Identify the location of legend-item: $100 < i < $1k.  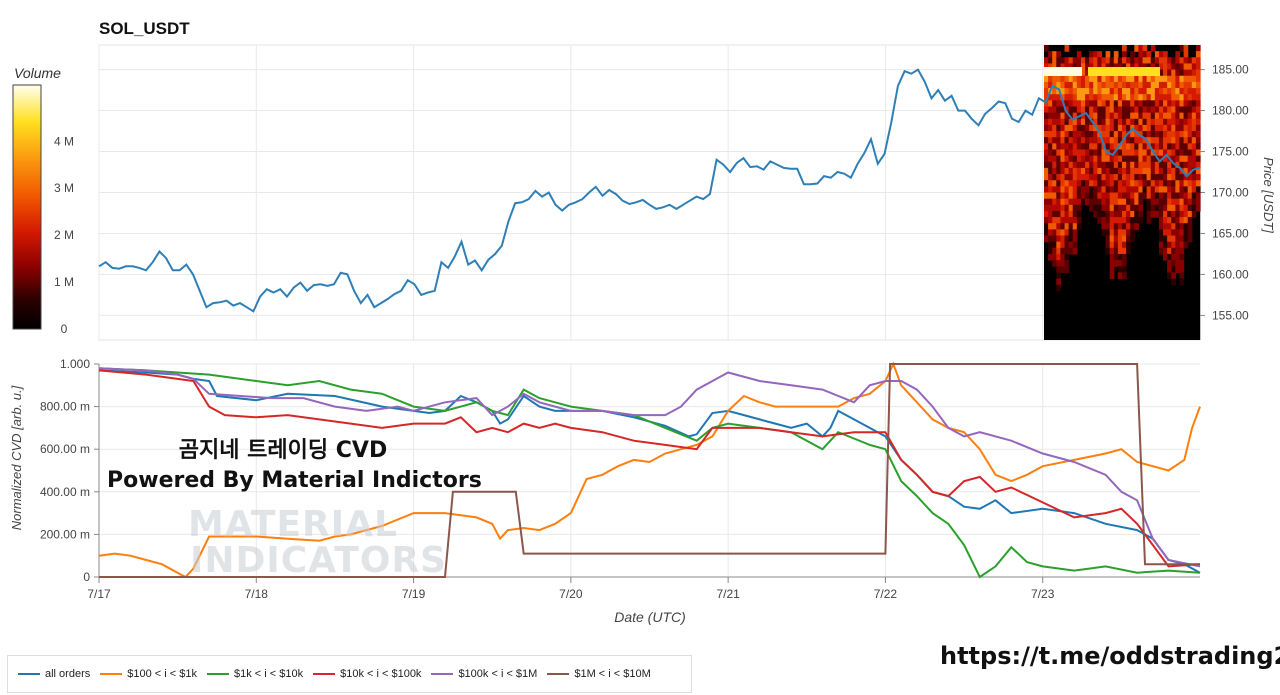
(148, 674).